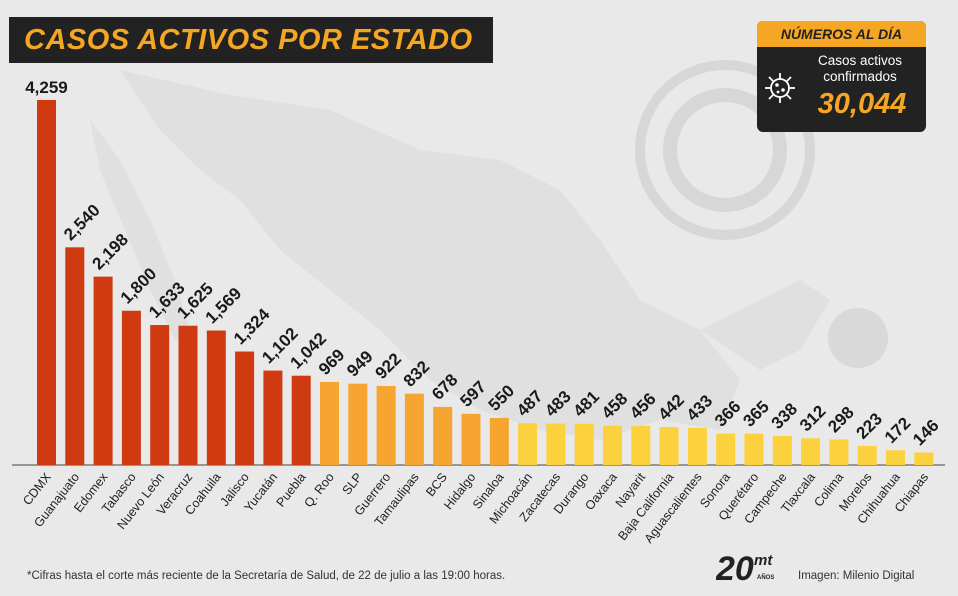 This screenshot has height=596, width=958. What do you see at coordinates (812, 418) in the screenshot?
I see `value-label: 312` at bounding box center [812, 418].